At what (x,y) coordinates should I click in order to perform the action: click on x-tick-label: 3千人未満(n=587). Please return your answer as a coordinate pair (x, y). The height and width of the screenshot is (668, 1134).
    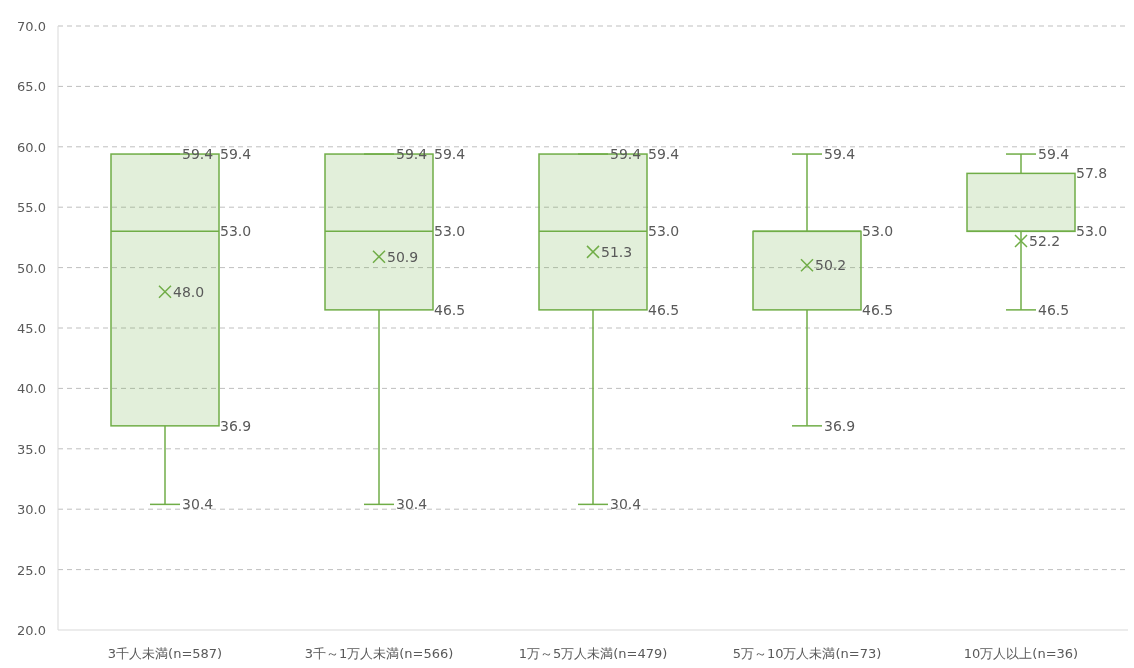
    Looking at the image, I should click on (165, 653).